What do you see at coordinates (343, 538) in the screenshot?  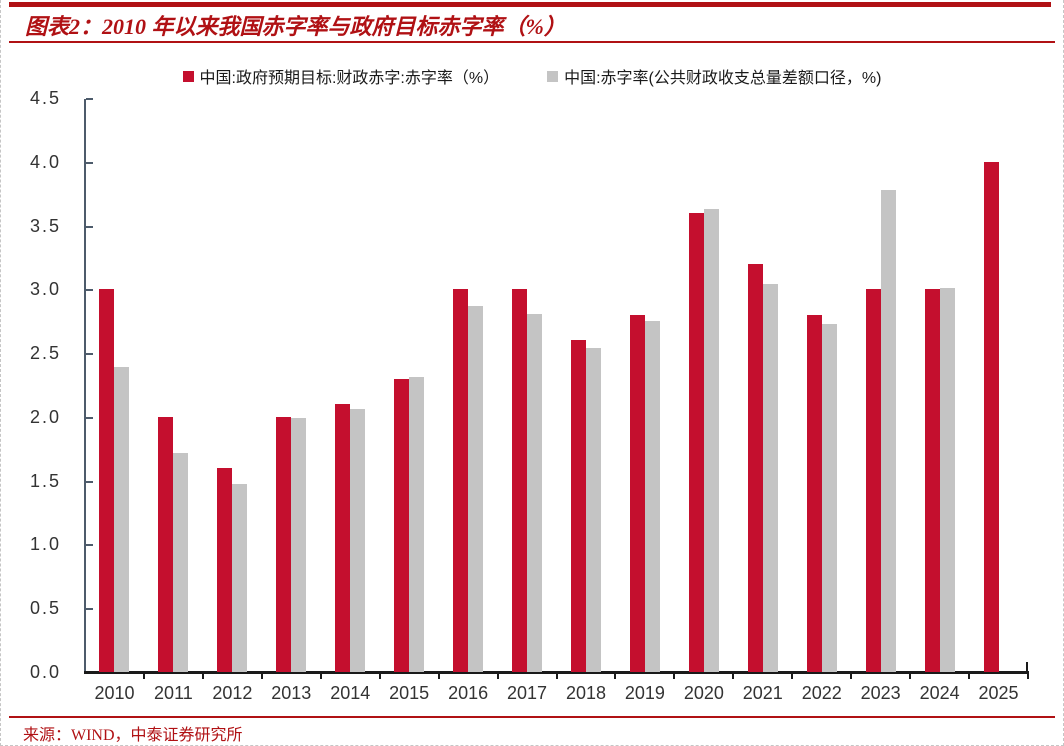 I see `bar-target-2014` at bounding box center [343, 538].